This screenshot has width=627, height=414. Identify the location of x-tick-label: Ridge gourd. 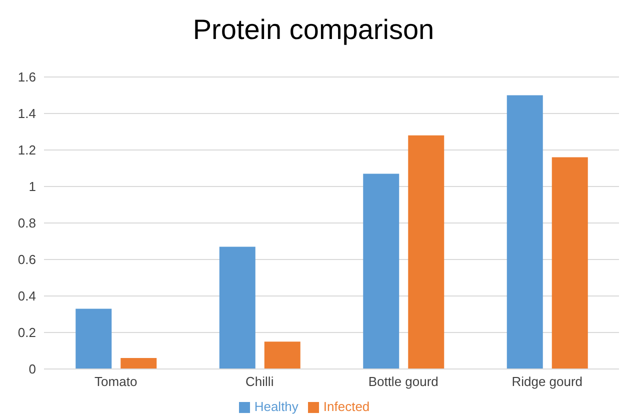
(547, 382).